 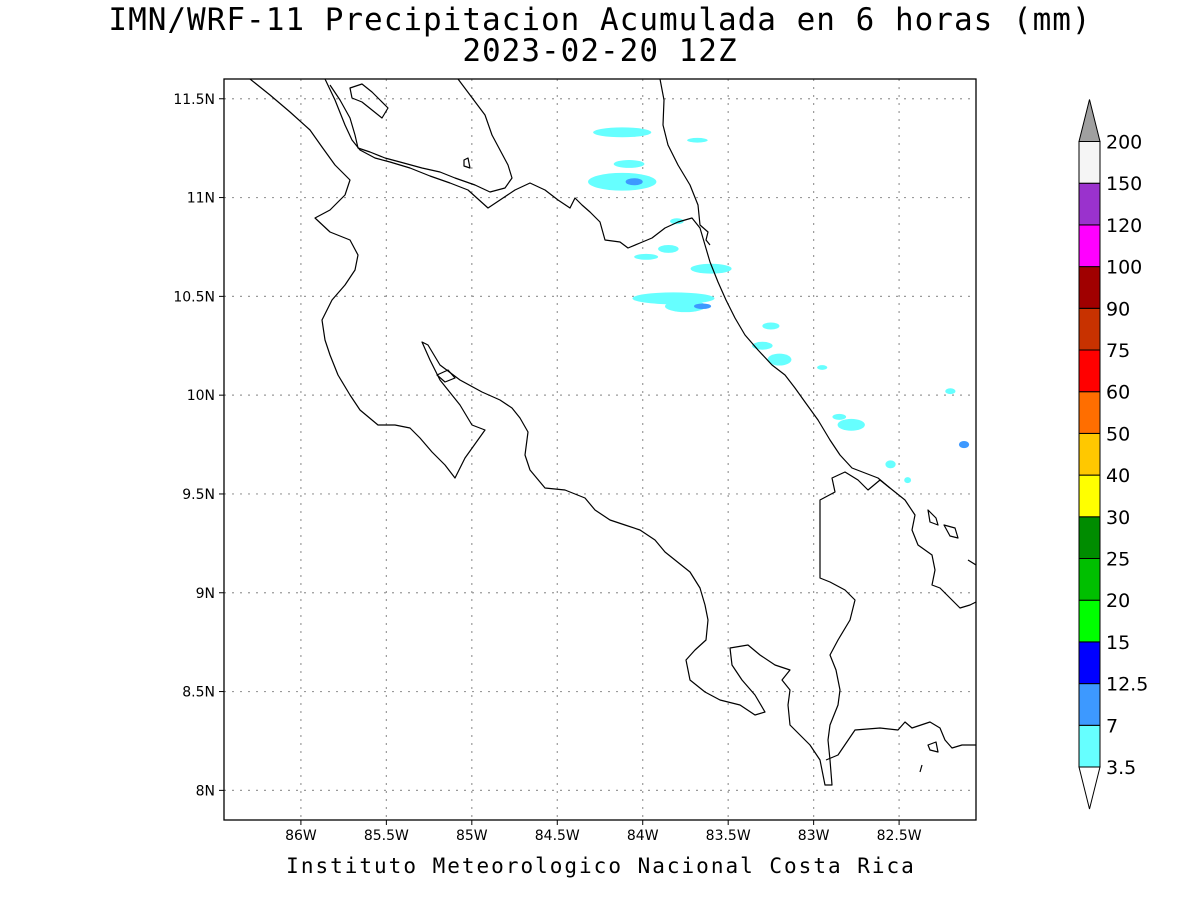 I want to click on island-ometepe, so click(x=369, y=101).